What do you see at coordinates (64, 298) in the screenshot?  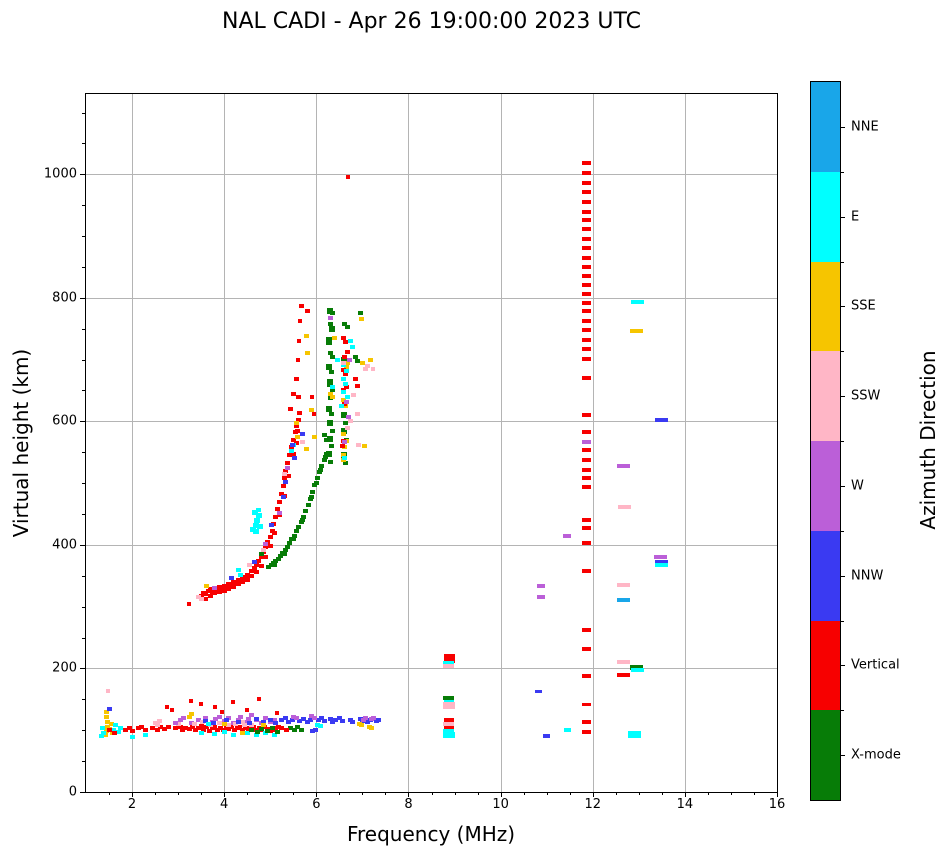 I see `y-tick-label: 800` at bounding box center [64, 298].